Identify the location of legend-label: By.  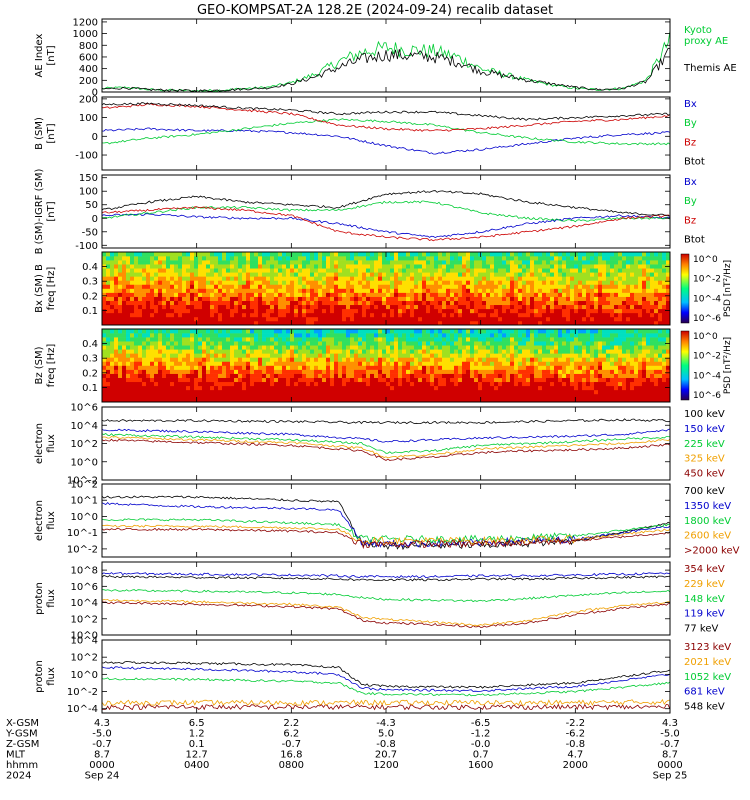
(690, 123).